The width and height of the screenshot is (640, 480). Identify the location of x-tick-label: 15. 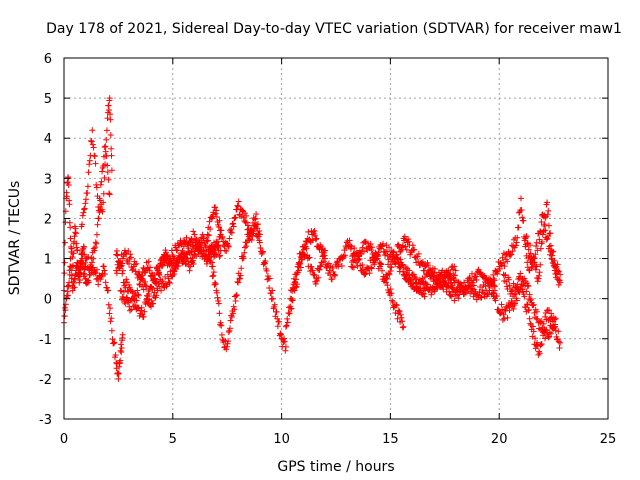
(390, 439).